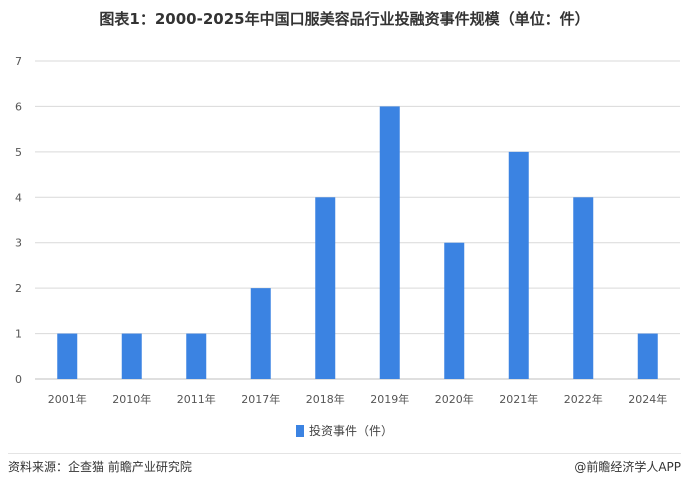 This screenshot has height=483, width=689. Describe the element at coordinates (518, 399) in the screenshot. I see `x-tick-label: 2021年` at that location.